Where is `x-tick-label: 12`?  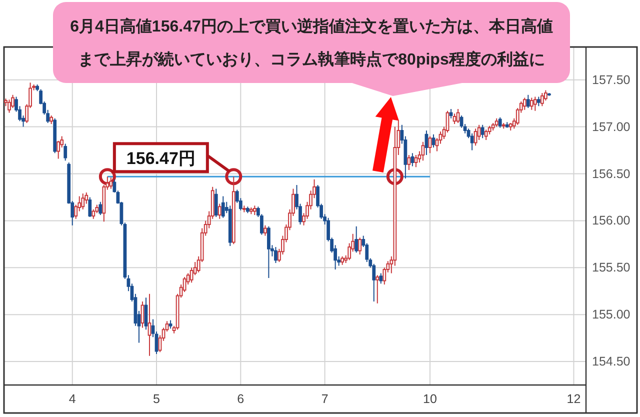 x-tick-label: 12 is located at coordinates (573, 399).